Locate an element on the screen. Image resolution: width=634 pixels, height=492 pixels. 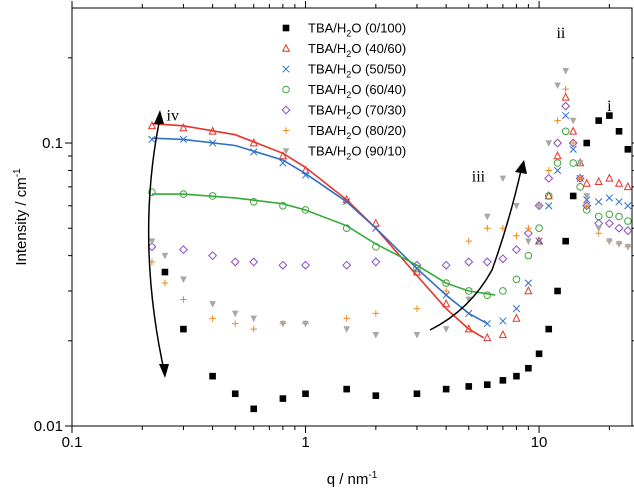
legend-label: TBA/H2O (90/10) is located at coordinates (357, 153).